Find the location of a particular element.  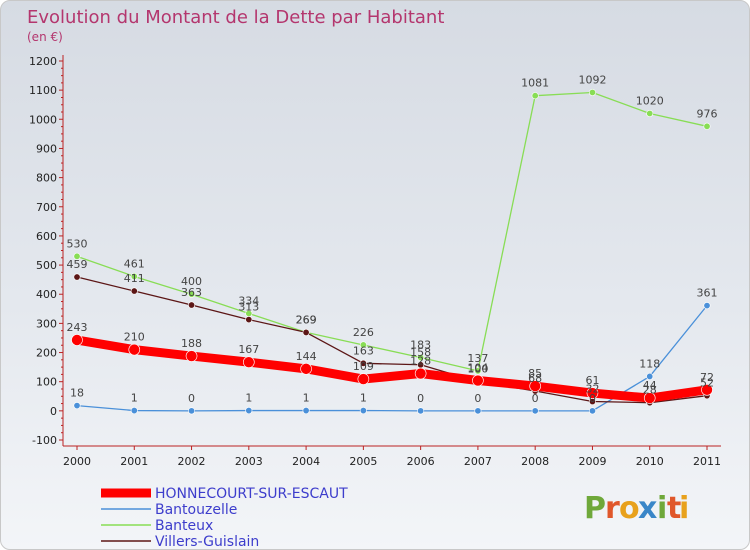

x-tick-label: 2005 is located at coordinates (363, 461).